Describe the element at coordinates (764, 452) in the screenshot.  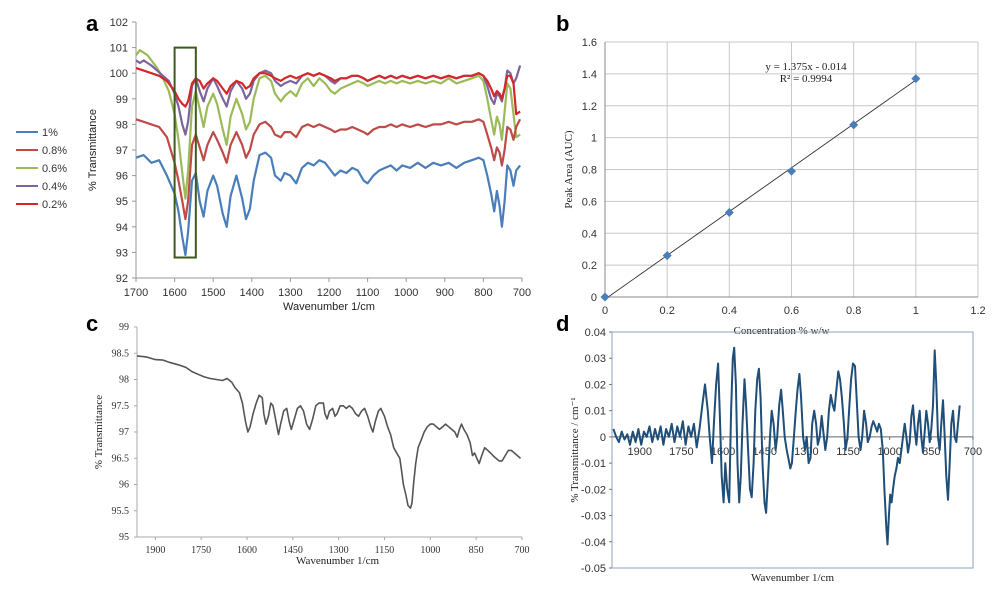
I see `panel-d-xtick-label: 1450` at that location.